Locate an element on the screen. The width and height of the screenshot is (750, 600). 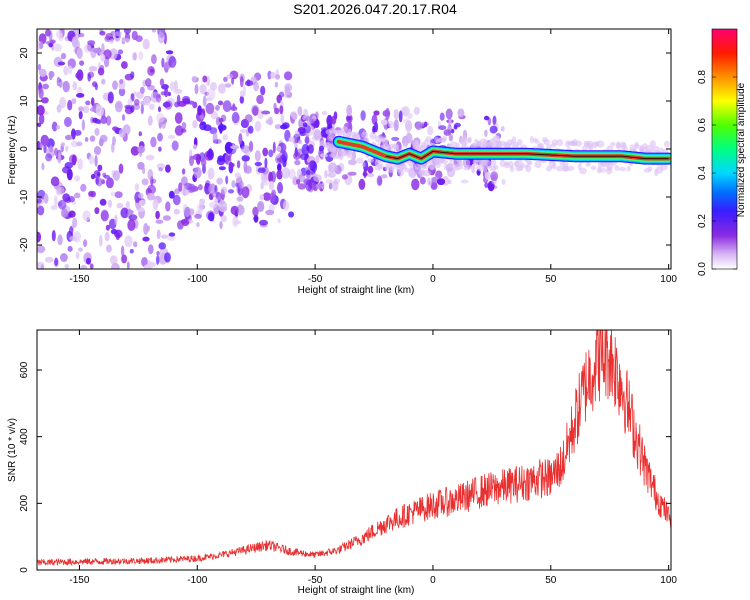
y-tick-label: 600 is located at coordinates (24, 369).